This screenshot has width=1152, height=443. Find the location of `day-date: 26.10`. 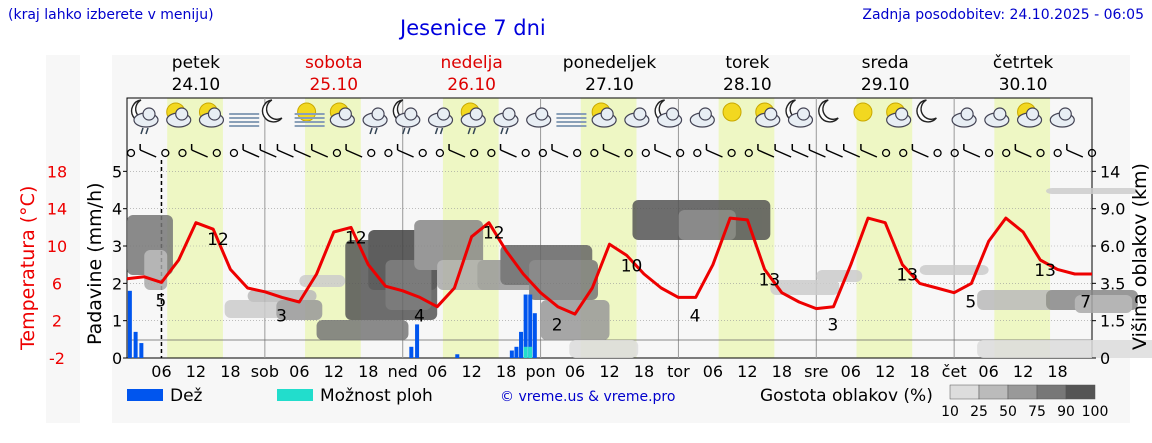

day-date: 26.10 is located at coordinates (471, 85).